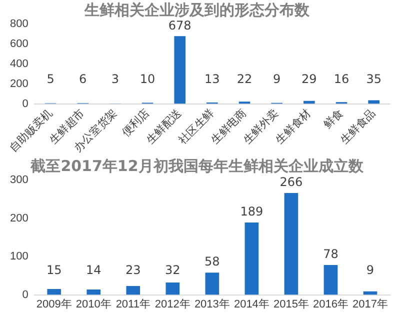 This screenshot has width=398, height=314. What do you see at coordinates (133, 304) in the screenshot?
I see `x-tick-label: 2011年` at bounding box center [133, 304].